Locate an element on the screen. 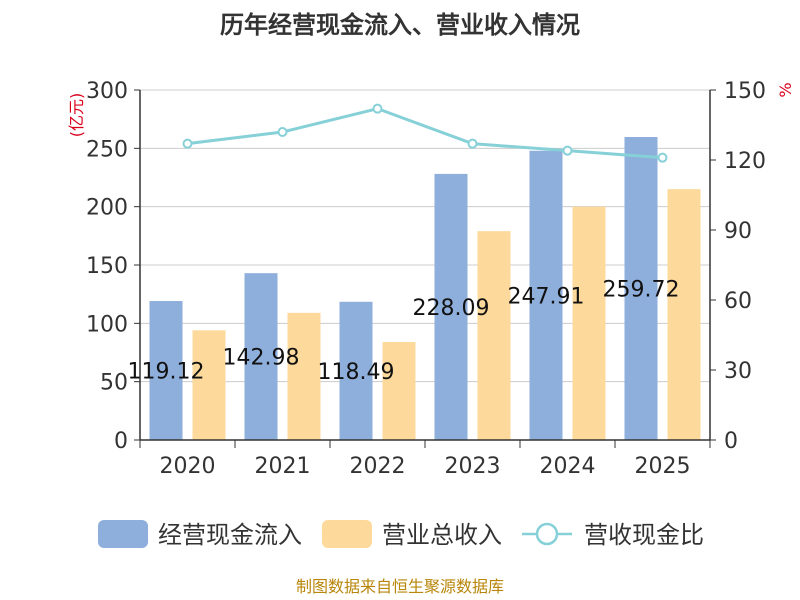  y-left-tick-label: 250 is located at coordinates (107, 149).